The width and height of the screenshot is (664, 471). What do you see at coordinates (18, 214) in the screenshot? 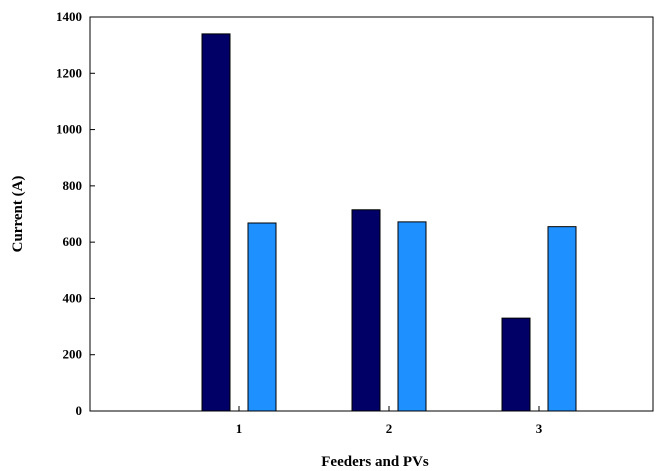
I see `y-axis-title: Current (A)` at bounding box center [18, 214].